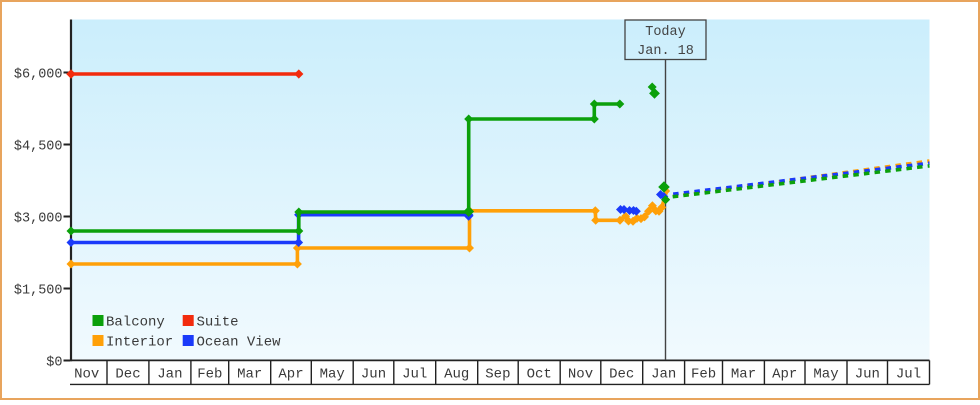 Image resolution: width=980 pixels, height=405 pixels. I want to click on svg-text: Ocean View, so click(239, 343).